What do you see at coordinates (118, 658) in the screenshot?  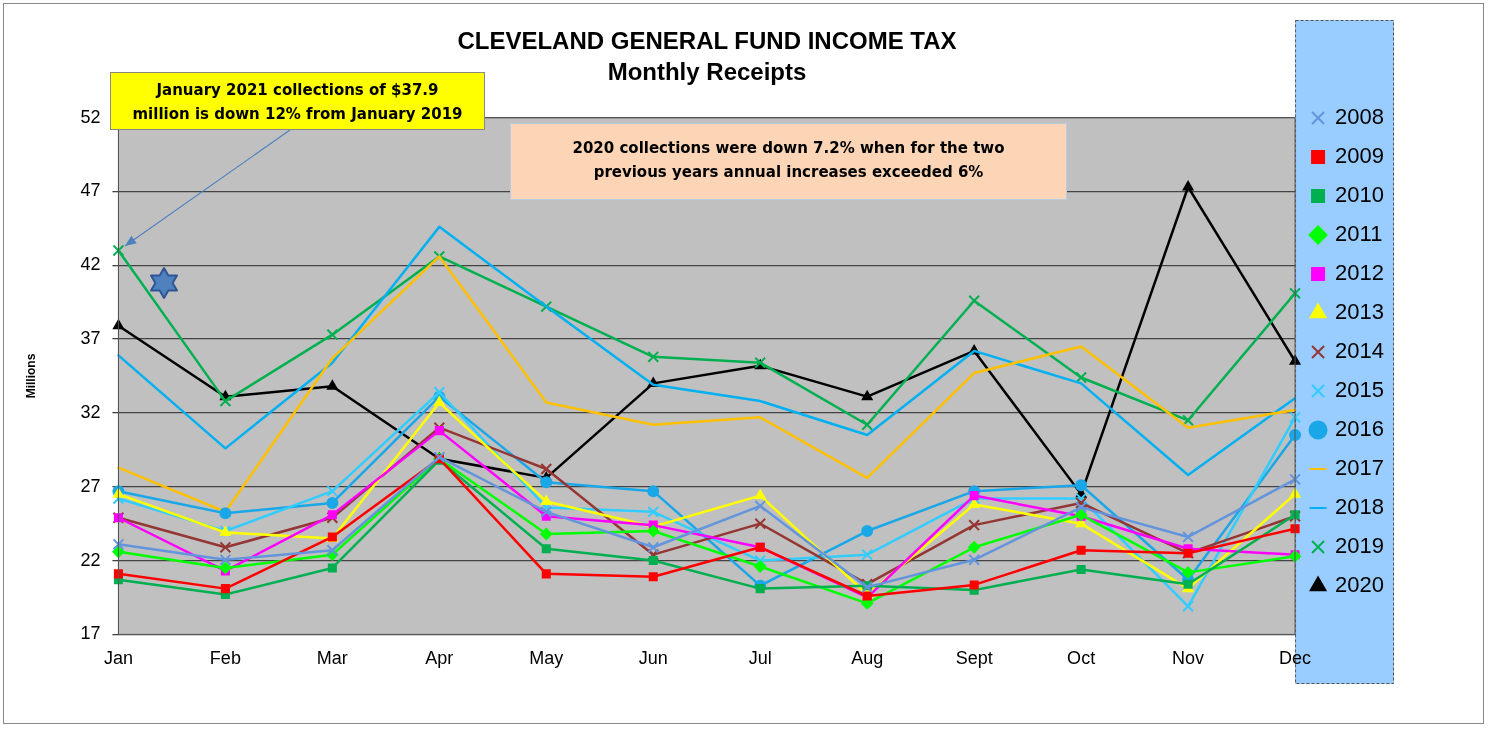 I see `x-tick-label: Jan` at bounding box center [118, 658].